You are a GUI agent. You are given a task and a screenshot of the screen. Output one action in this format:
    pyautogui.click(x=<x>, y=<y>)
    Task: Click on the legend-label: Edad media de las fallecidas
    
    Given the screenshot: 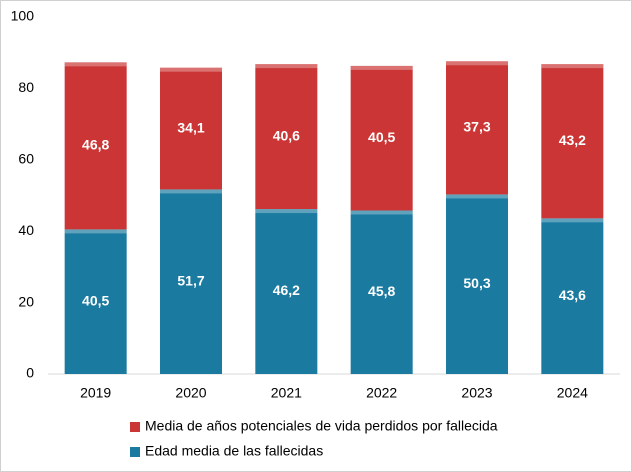 What is the action you would take?
    pyautogui.click(x=234, y=451)
    